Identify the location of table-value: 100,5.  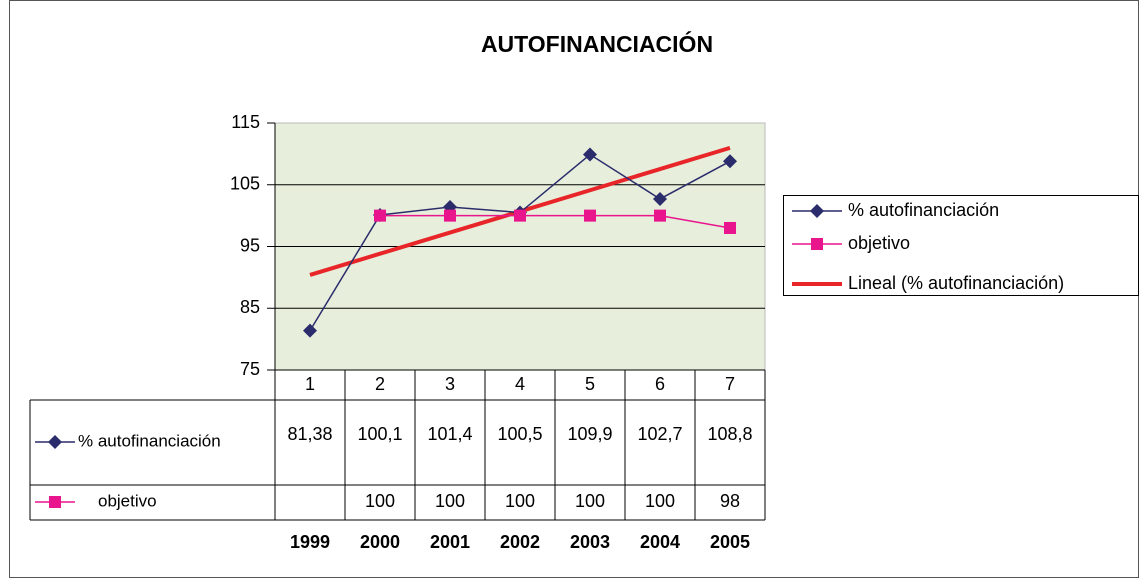
(519, 434).